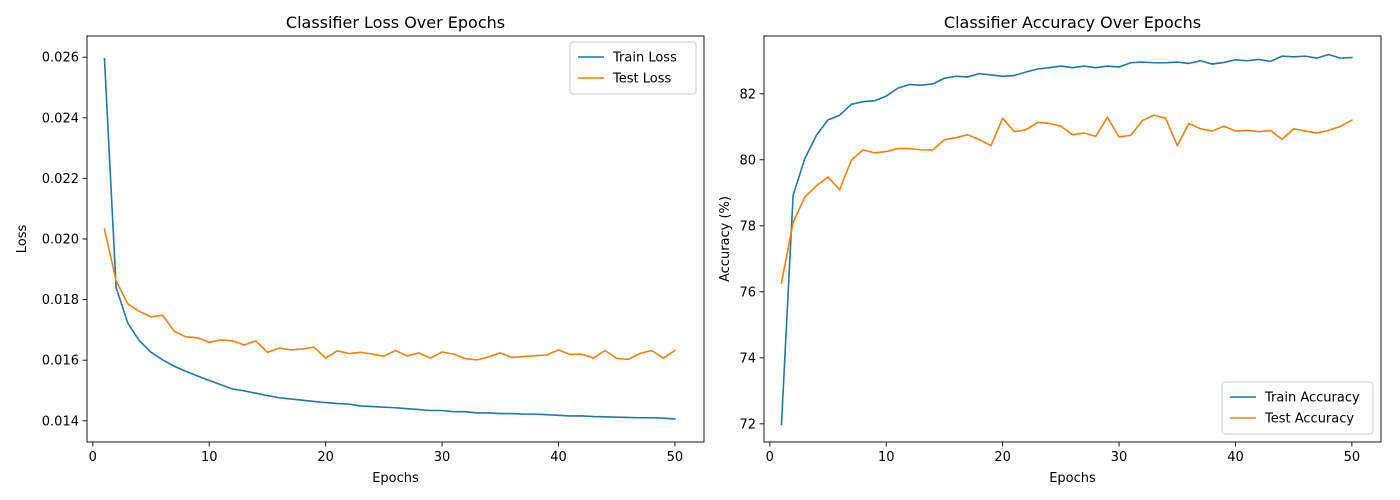 This screenshot has width=1400, height=500. Describe the element at coordinates (442, 457) in the screenshot. I see `chart1-xtick-label: 30` at that location.